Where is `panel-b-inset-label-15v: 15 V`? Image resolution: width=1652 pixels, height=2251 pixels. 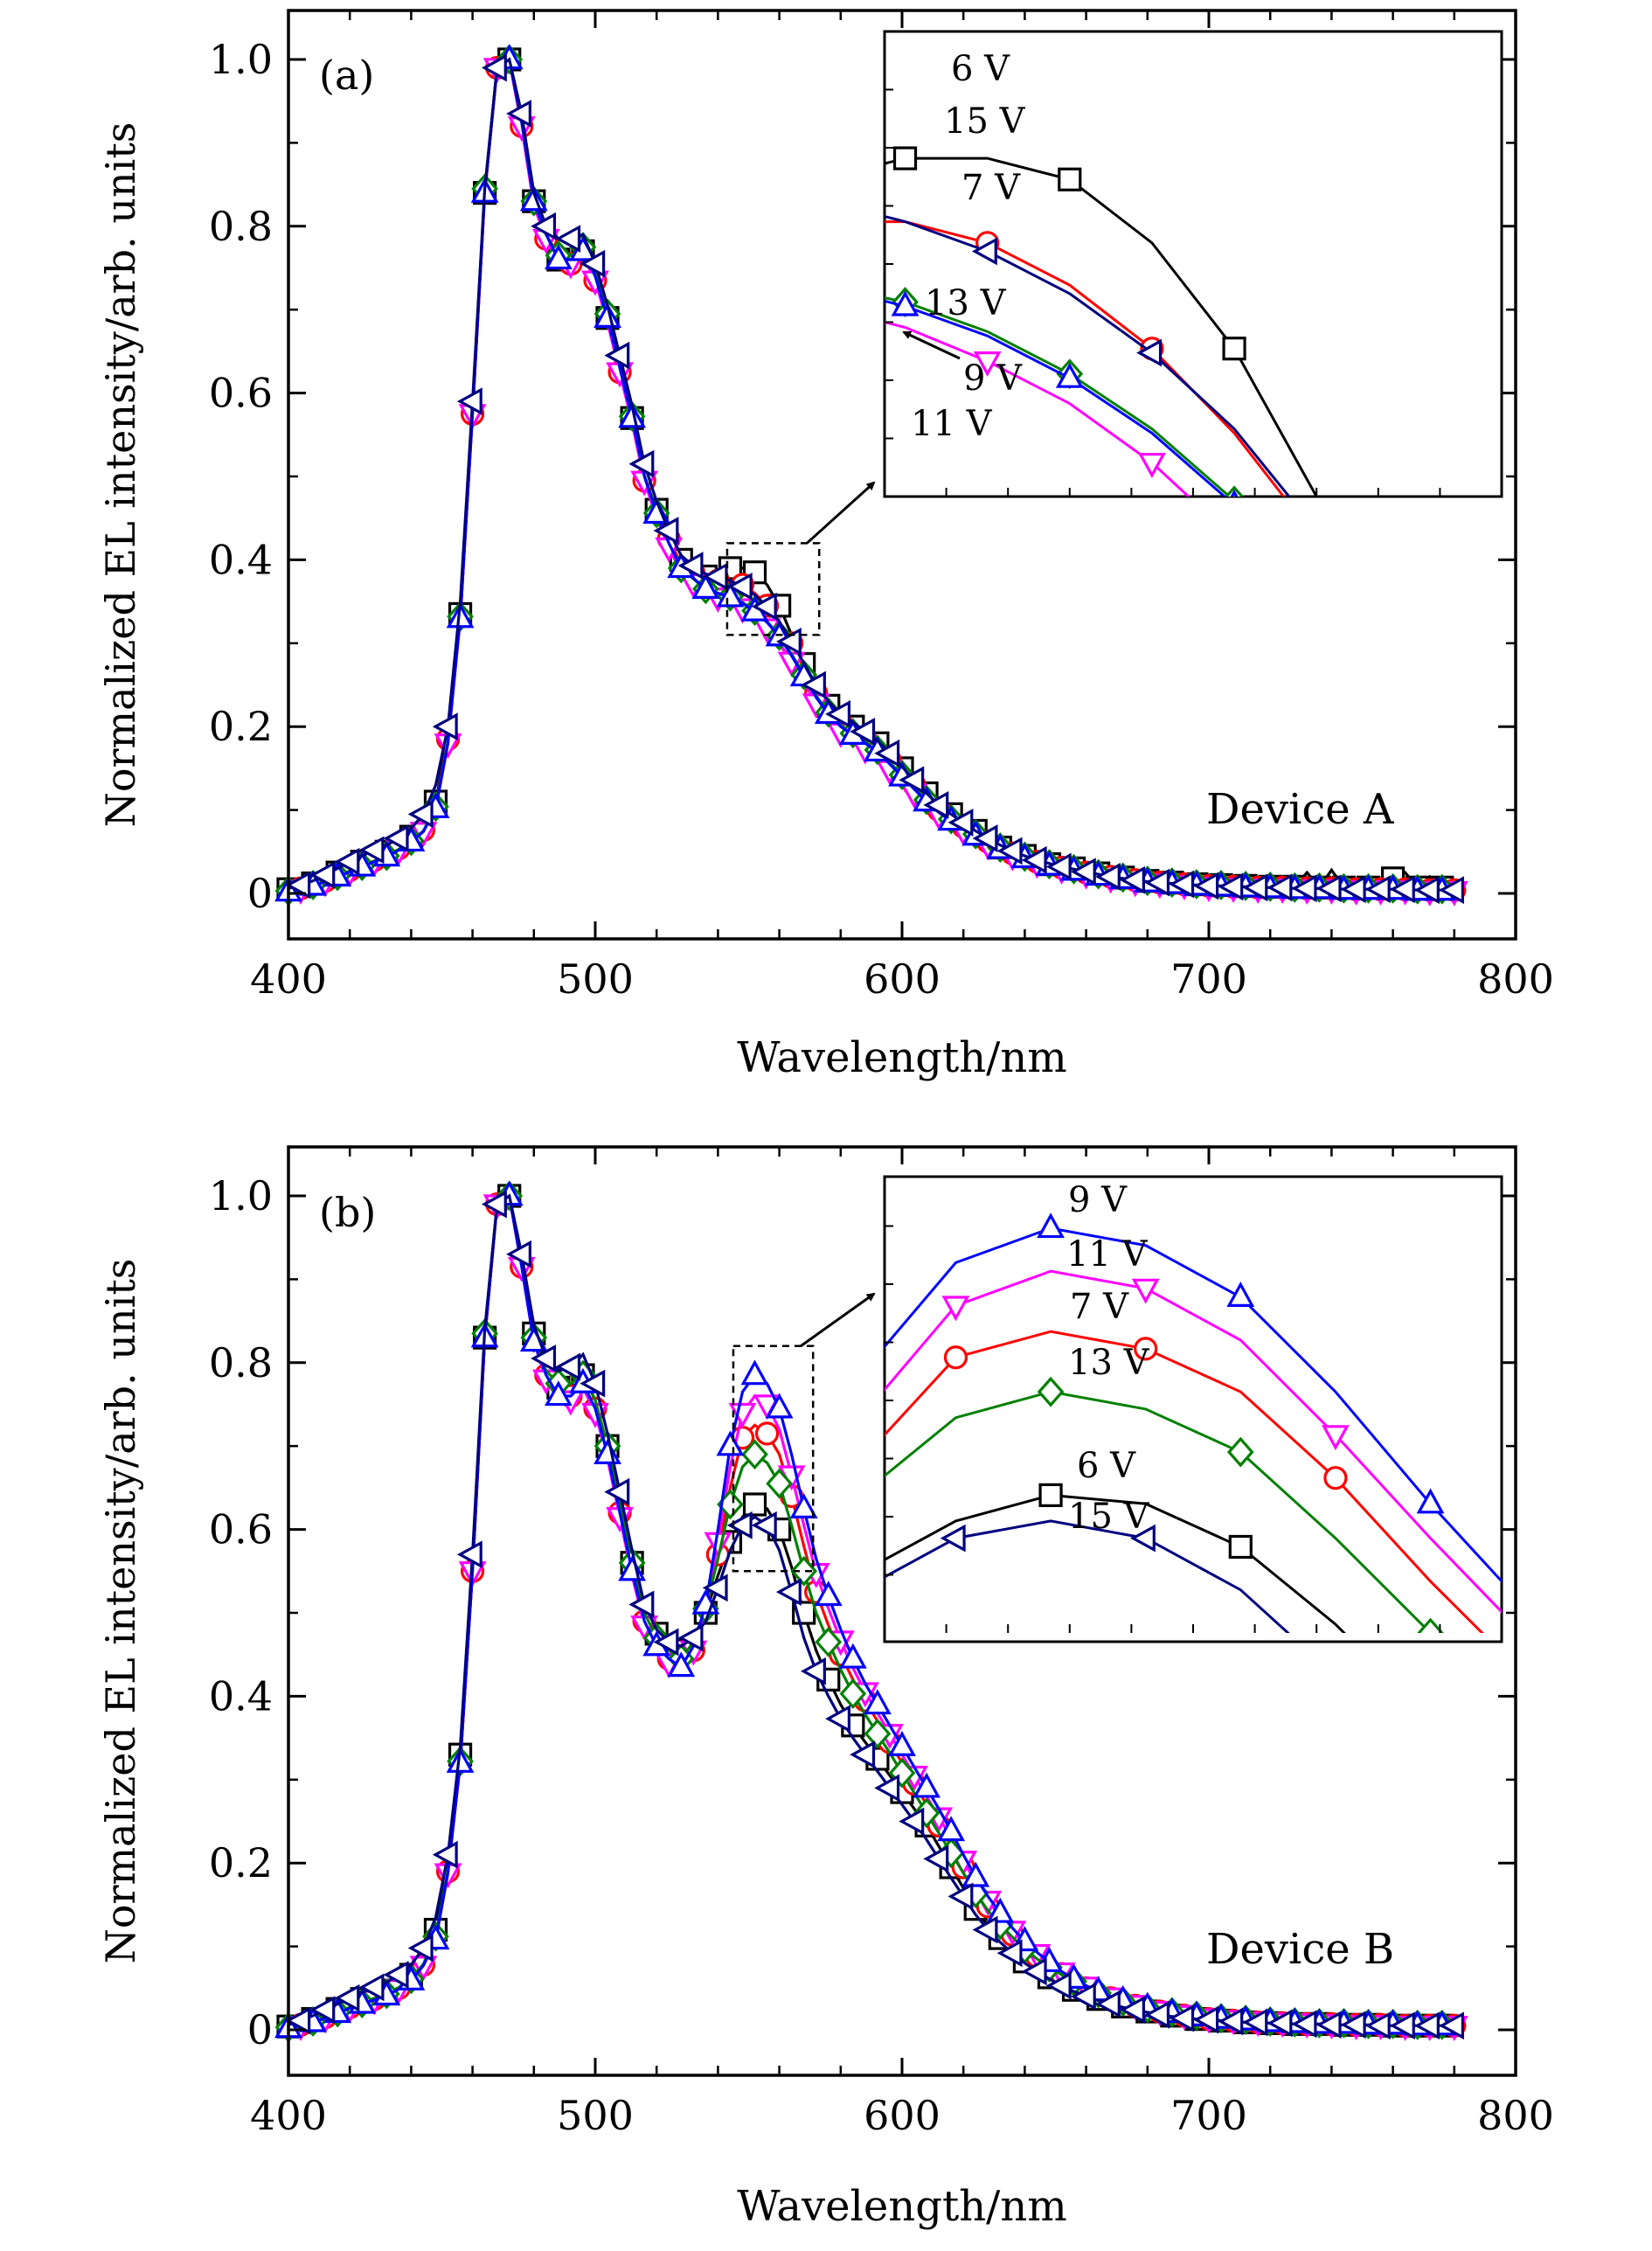
panel-b-inset-label-15v: 15 V is located at coordinates (1109, 1517).